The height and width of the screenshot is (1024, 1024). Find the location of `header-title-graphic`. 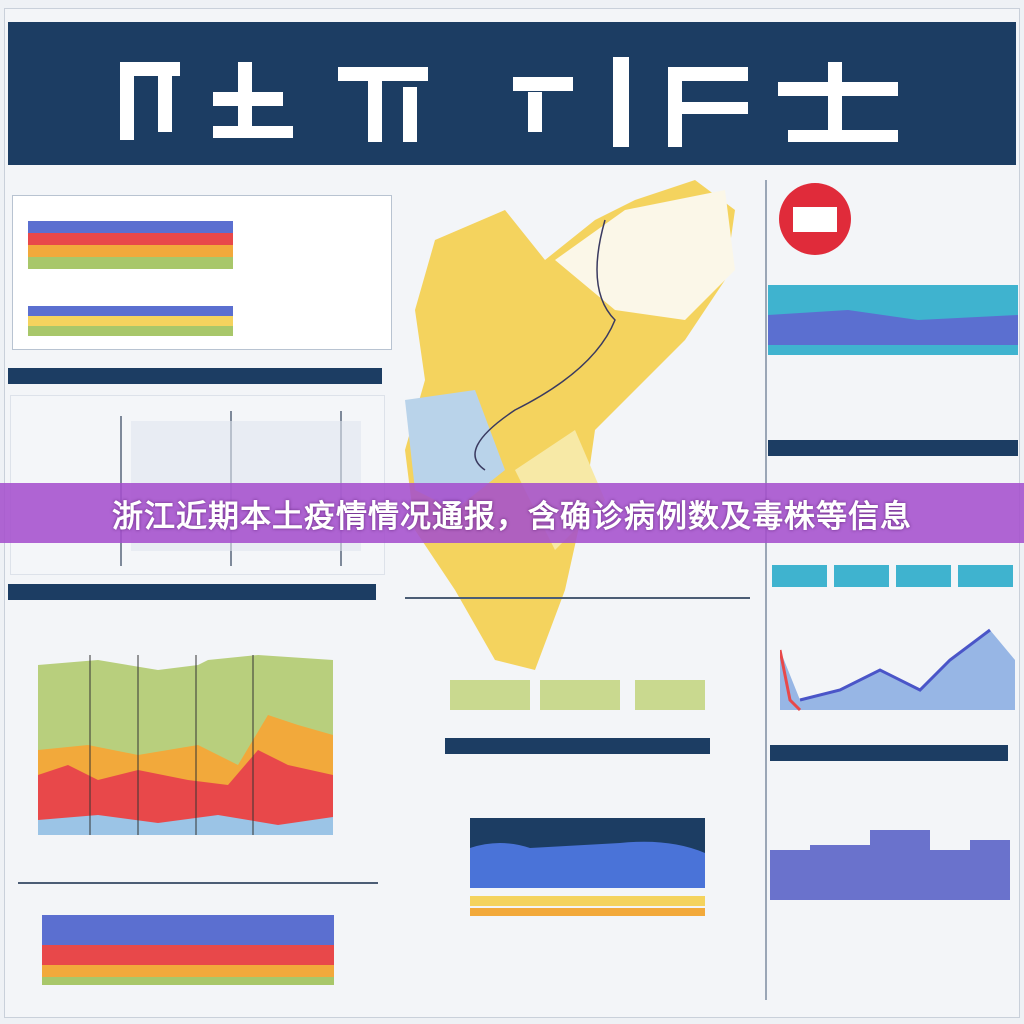

header-title-graphic is located at coordinates (509, 102).